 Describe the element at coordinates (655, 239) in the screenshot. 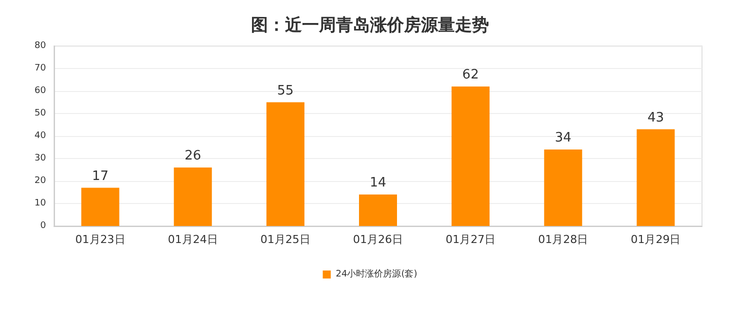

I see `x-tick-label: 01月29日` at that location.